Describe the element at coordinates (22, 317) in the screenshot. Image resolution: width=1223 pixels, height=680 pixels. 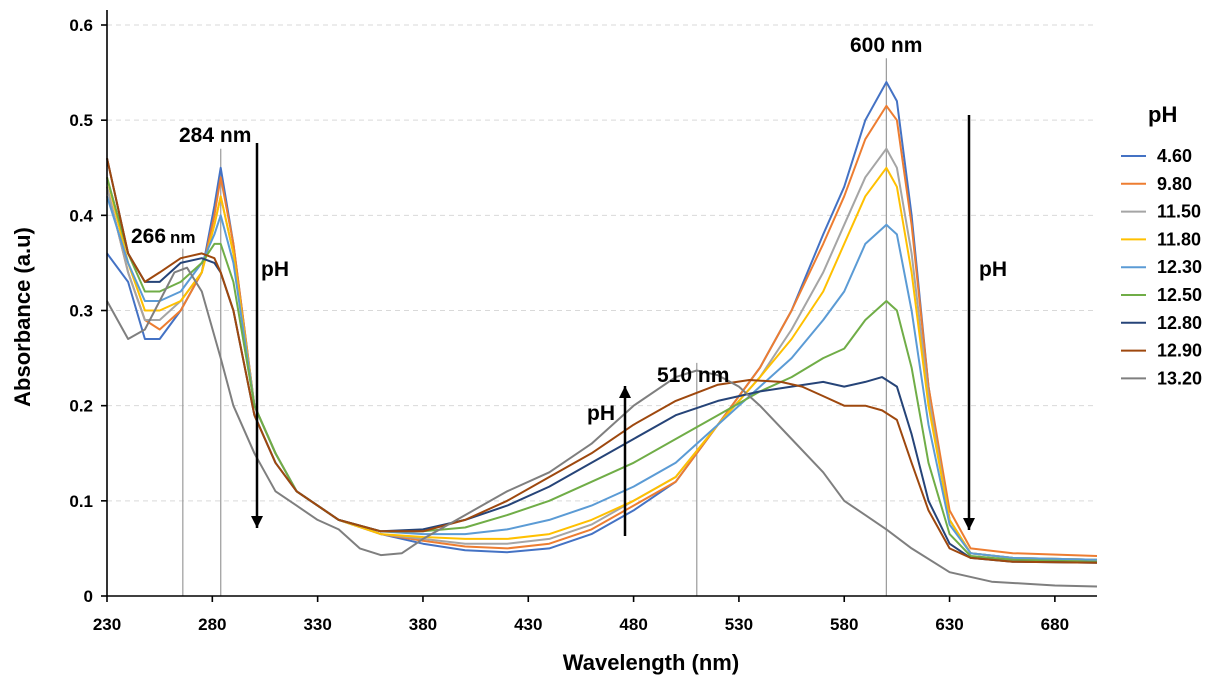
I see `y-axis-title: Absorbance (a.u)` at that location.